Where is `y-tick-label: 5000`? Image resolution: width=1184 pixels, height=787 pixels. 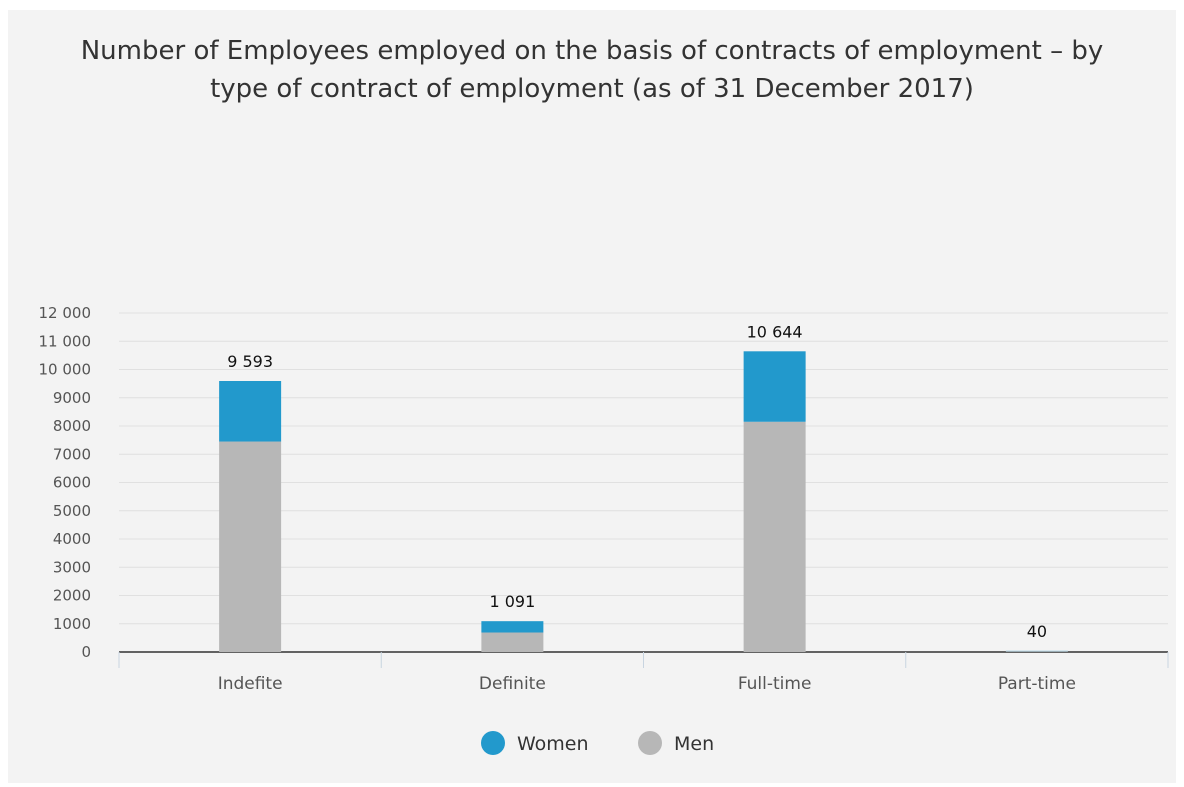
y-tick-label: 5000 is located at coordinates (72, 511).